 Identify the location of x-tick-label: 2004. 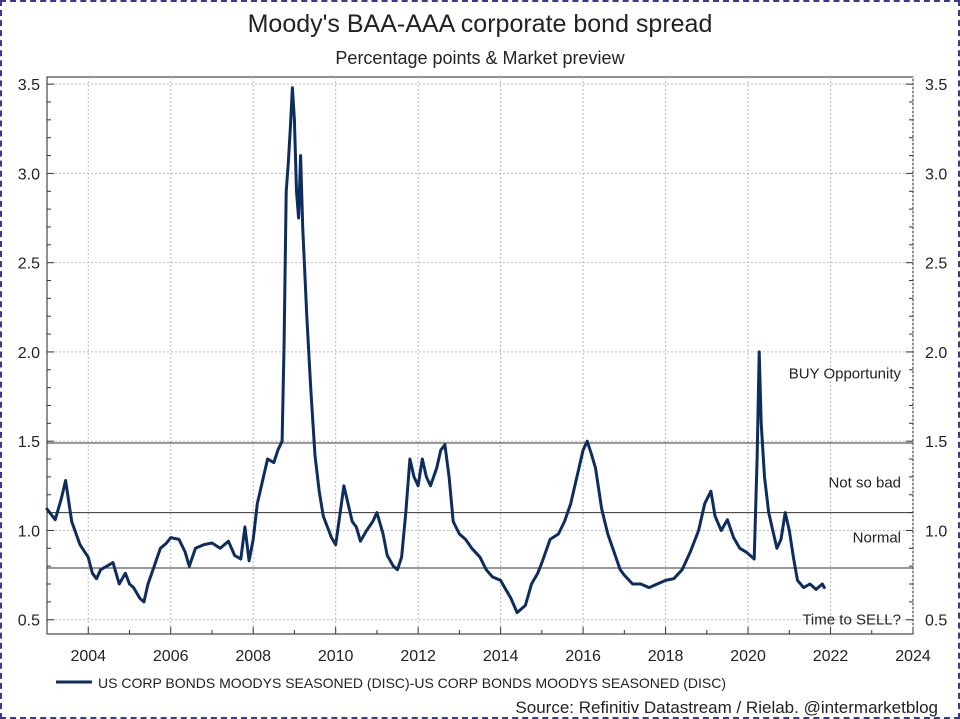
(88, 656).